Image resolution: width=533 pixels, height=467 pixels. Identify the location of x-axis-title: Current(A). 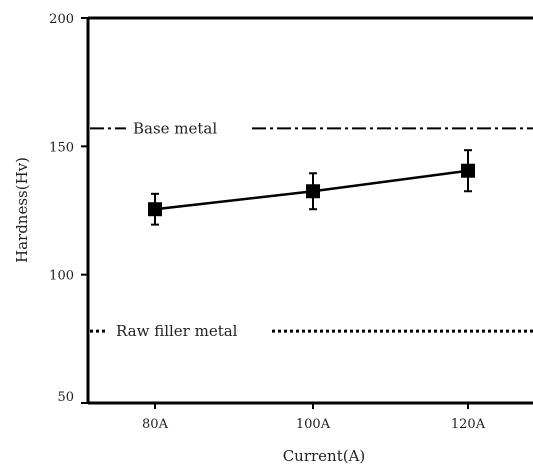
(324, 456).